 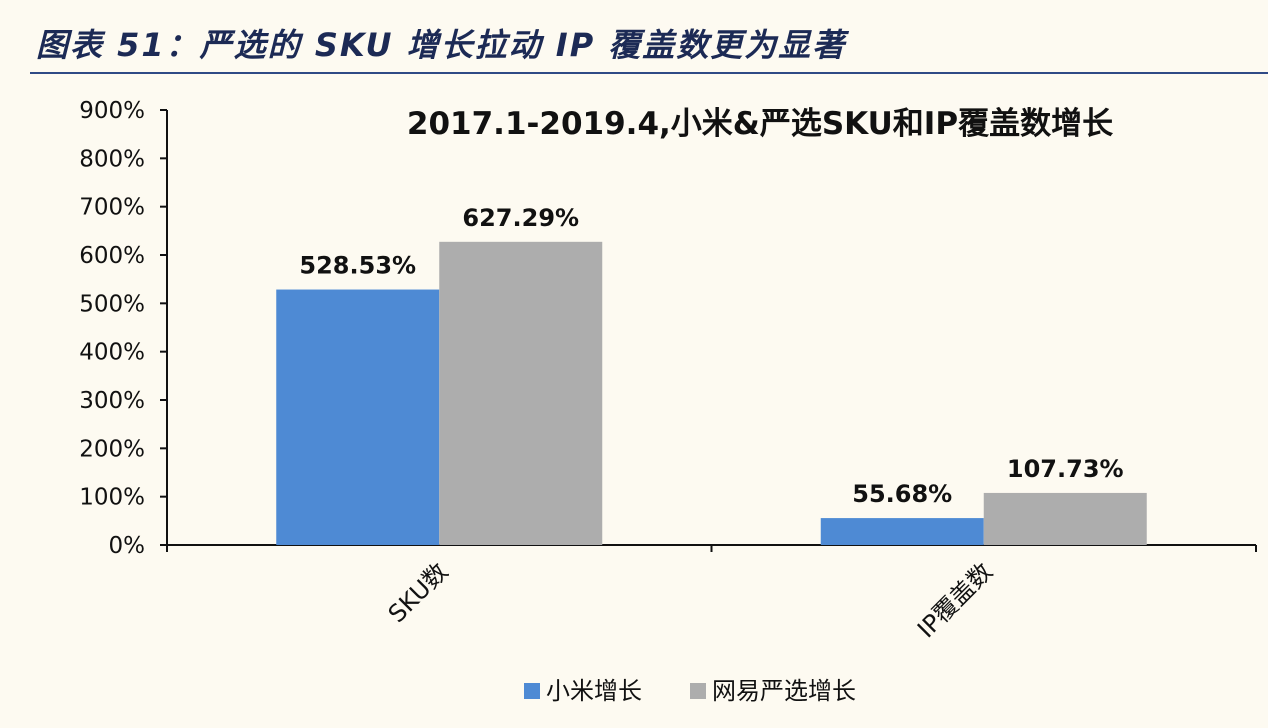 I want to click on y-tick-label: 100%, so click(x=112, y=498).